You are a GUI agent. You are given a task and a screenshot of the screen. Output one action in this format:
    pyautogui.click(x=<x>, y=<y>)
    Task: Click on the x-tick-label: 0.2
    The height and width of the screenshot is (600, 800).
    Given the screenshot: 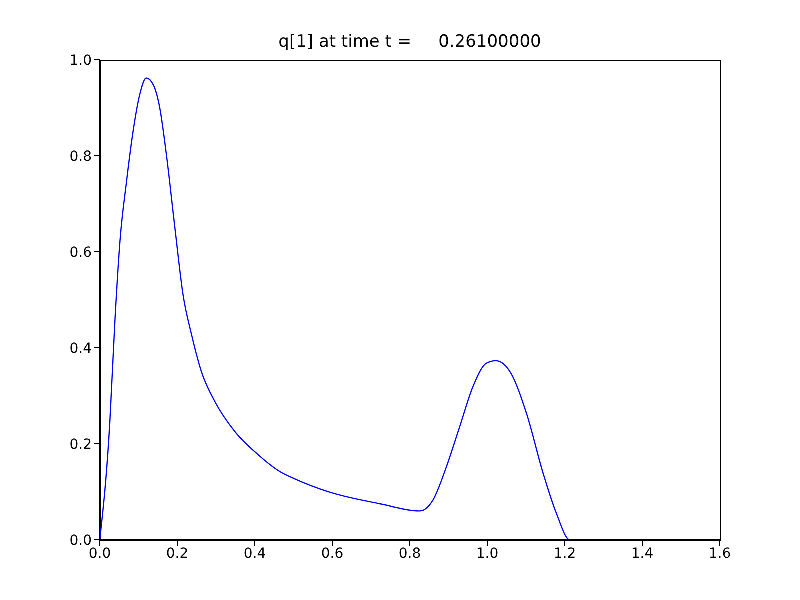 What is the action you would take?
    pyautogui.click(x=177, y=554)
    